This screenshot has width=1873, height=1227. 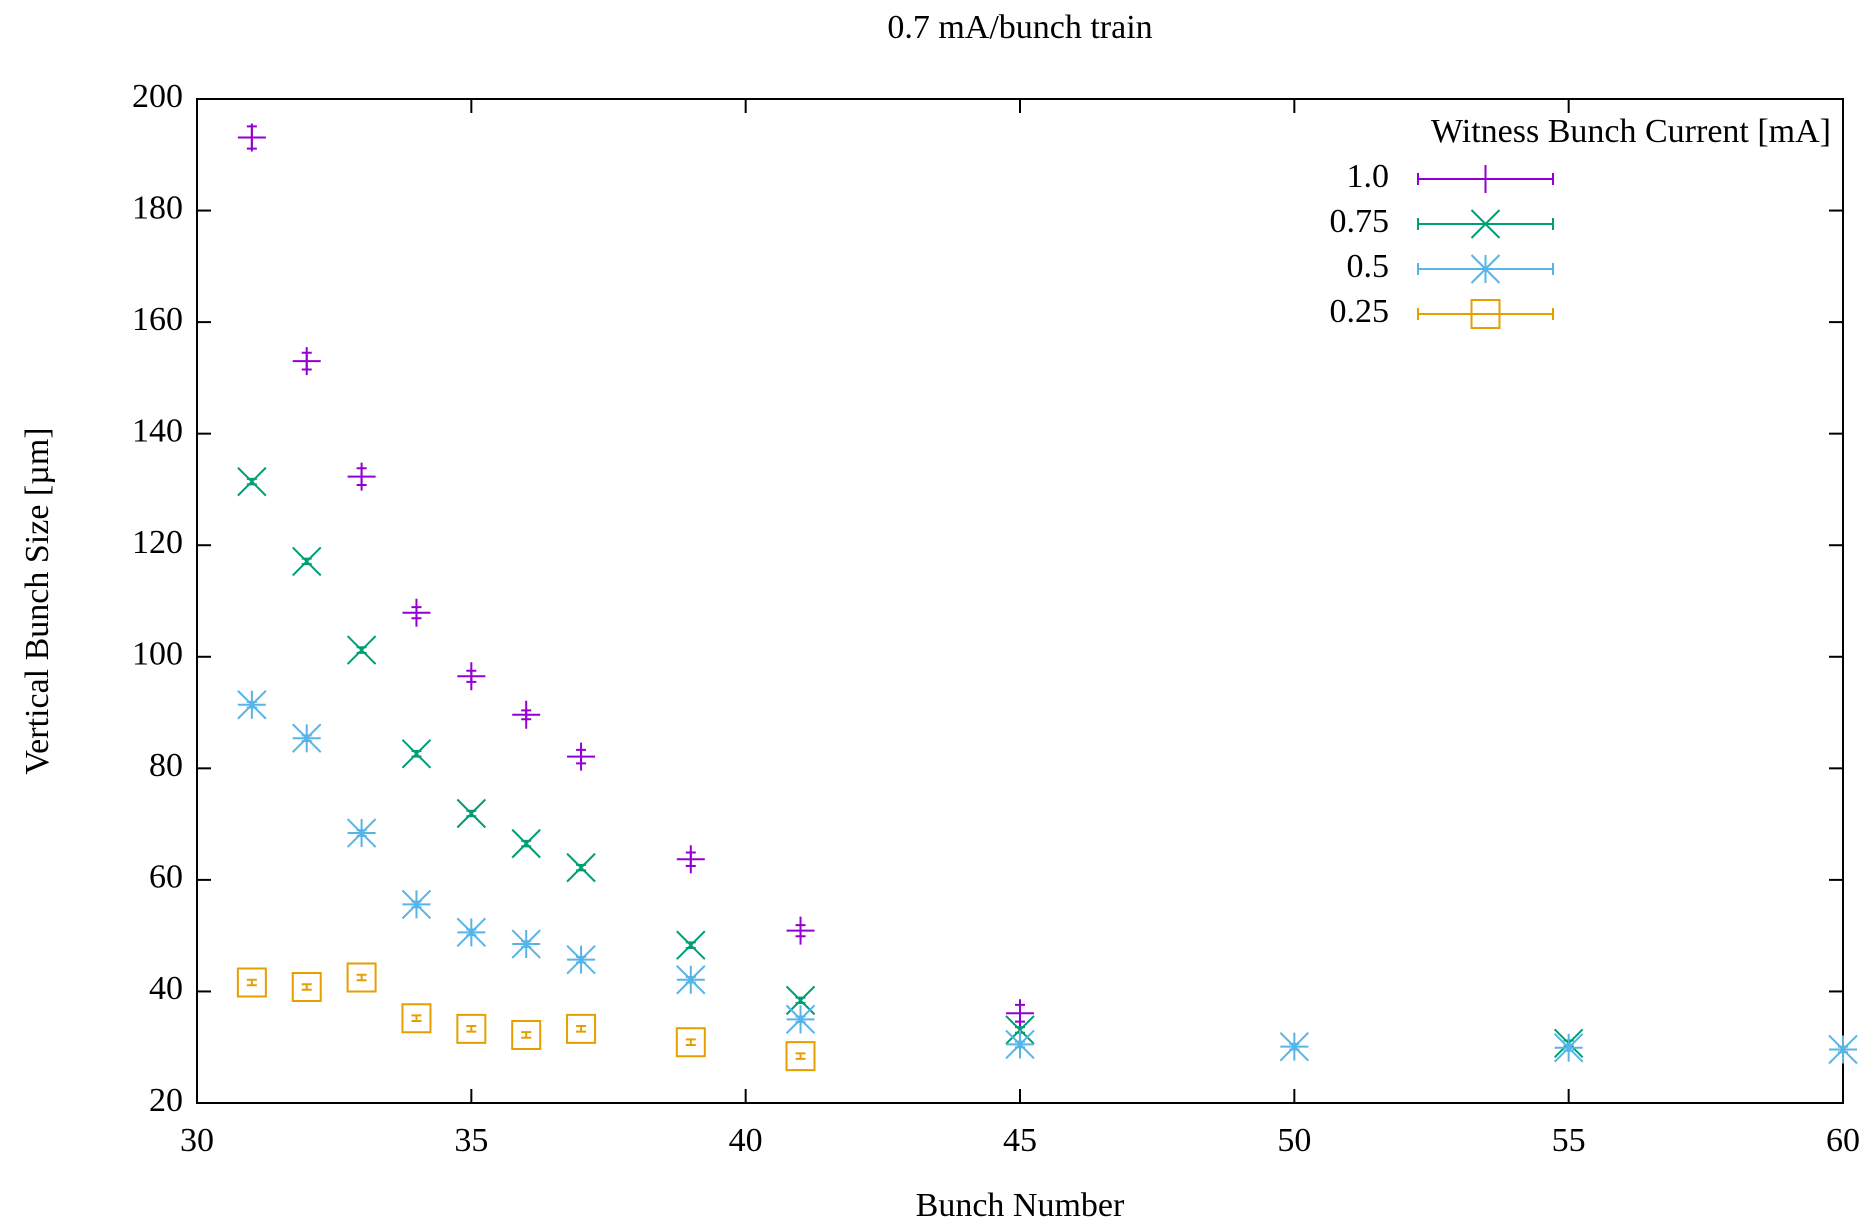 I want to click on chart-title: 0.7 mA/bunch train, so click(x=1019, y=27).